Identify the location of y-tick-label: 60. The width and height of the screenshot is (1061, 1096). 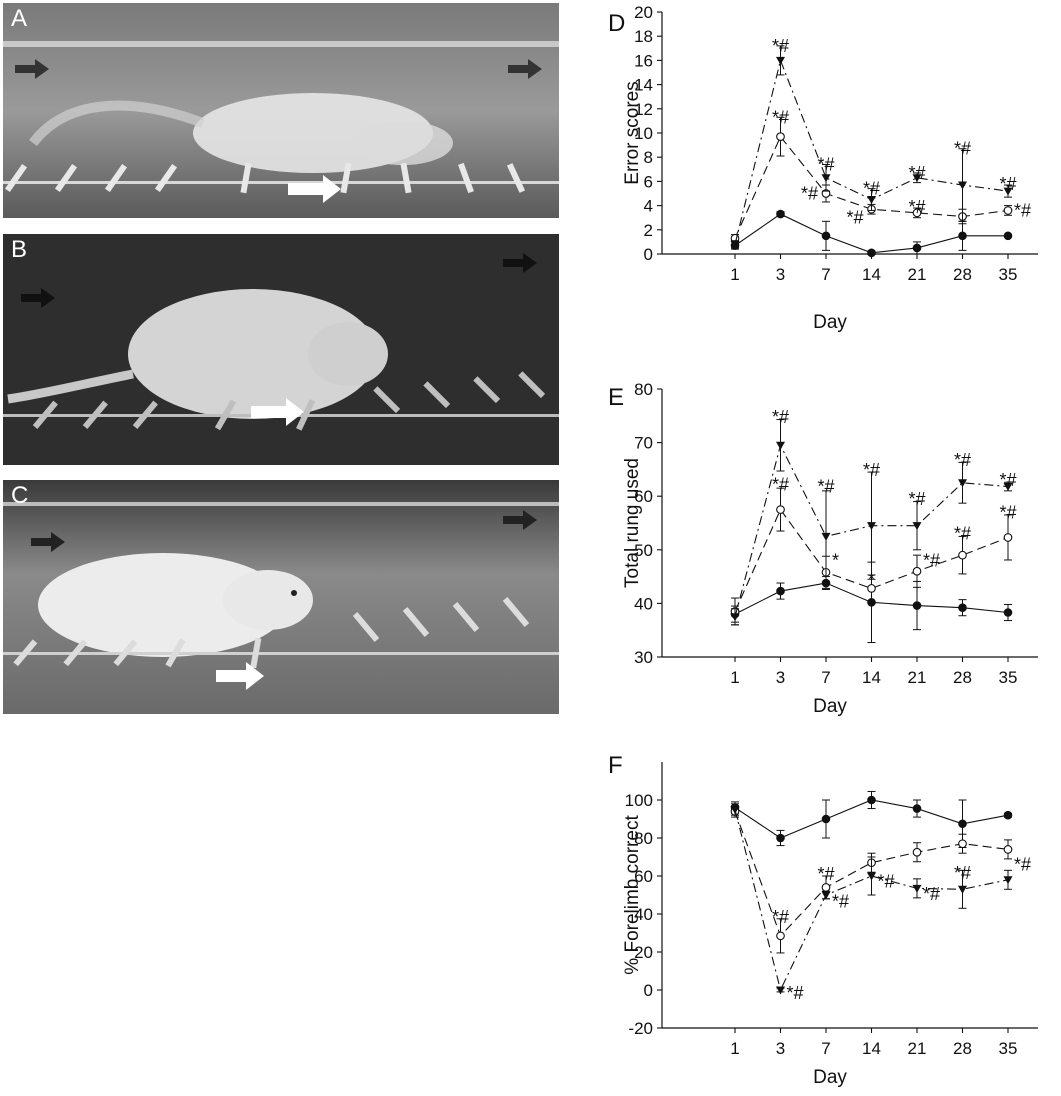
(643, 496).